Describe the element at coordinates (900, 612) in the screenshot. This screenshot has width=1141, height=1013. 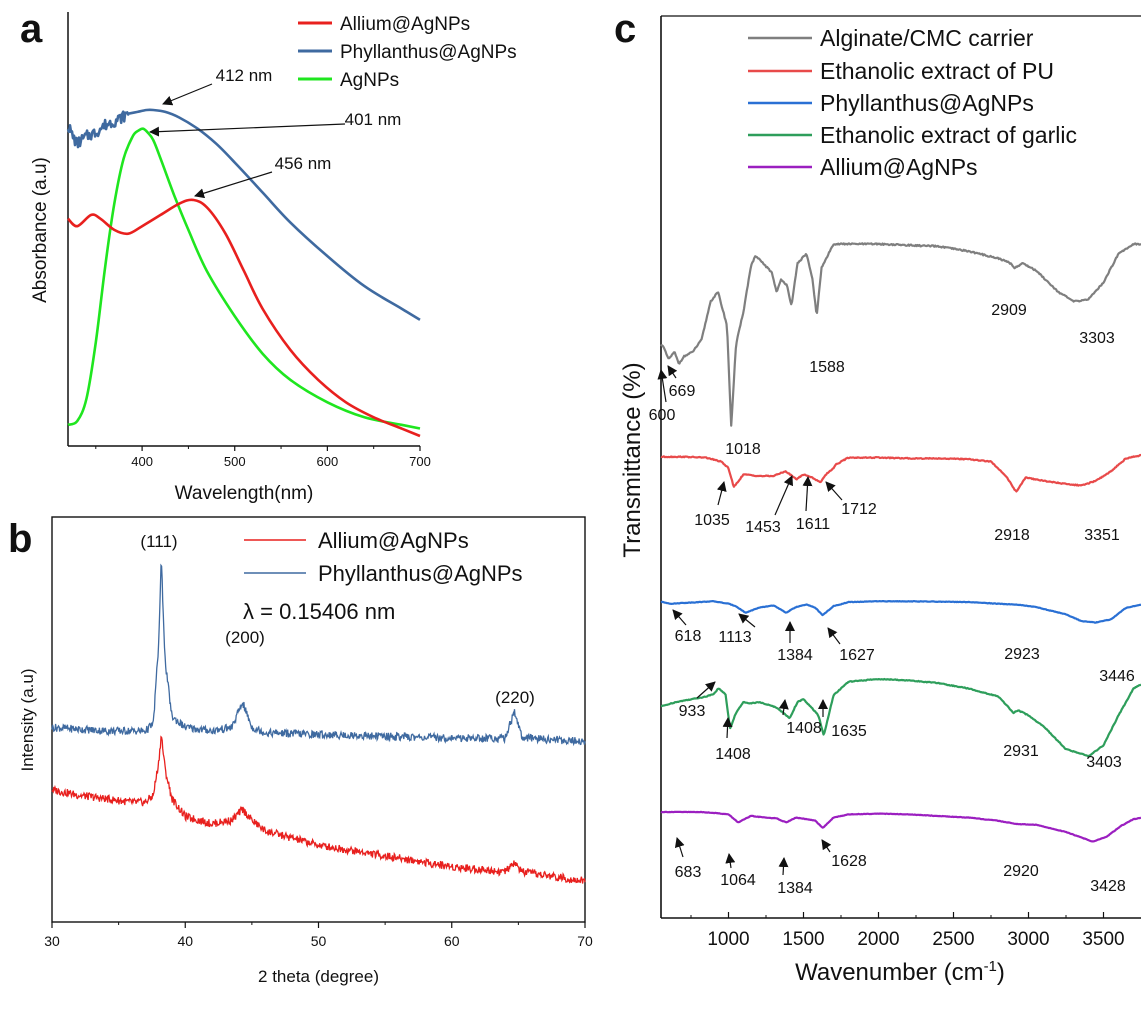
I see `spectrum-phyllanthus` at that location.